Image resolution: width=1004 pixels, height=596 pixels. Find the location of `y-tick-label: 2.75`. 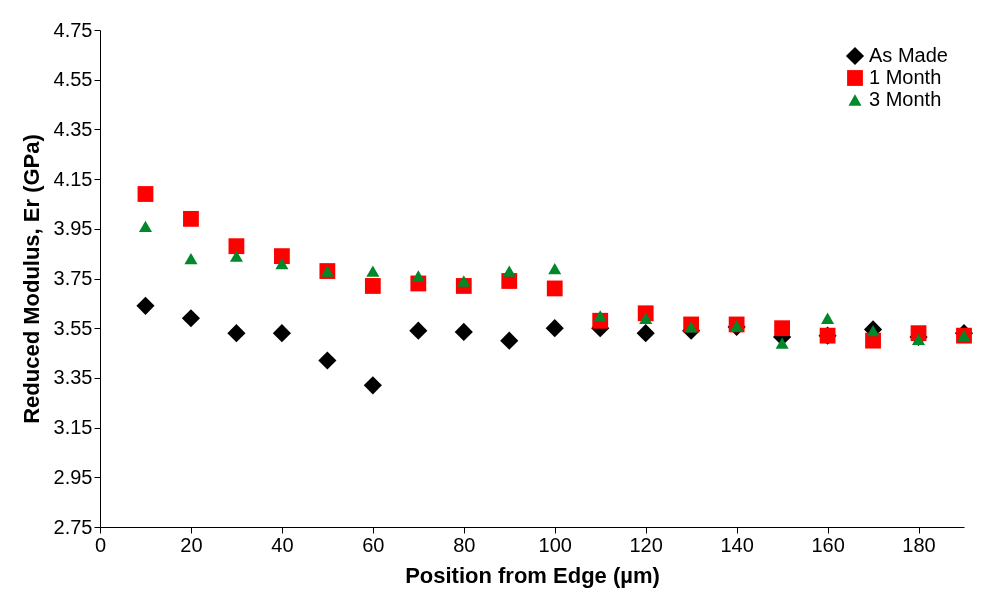

y-tick-label: 2.75 is located at coordinates (73, 526).